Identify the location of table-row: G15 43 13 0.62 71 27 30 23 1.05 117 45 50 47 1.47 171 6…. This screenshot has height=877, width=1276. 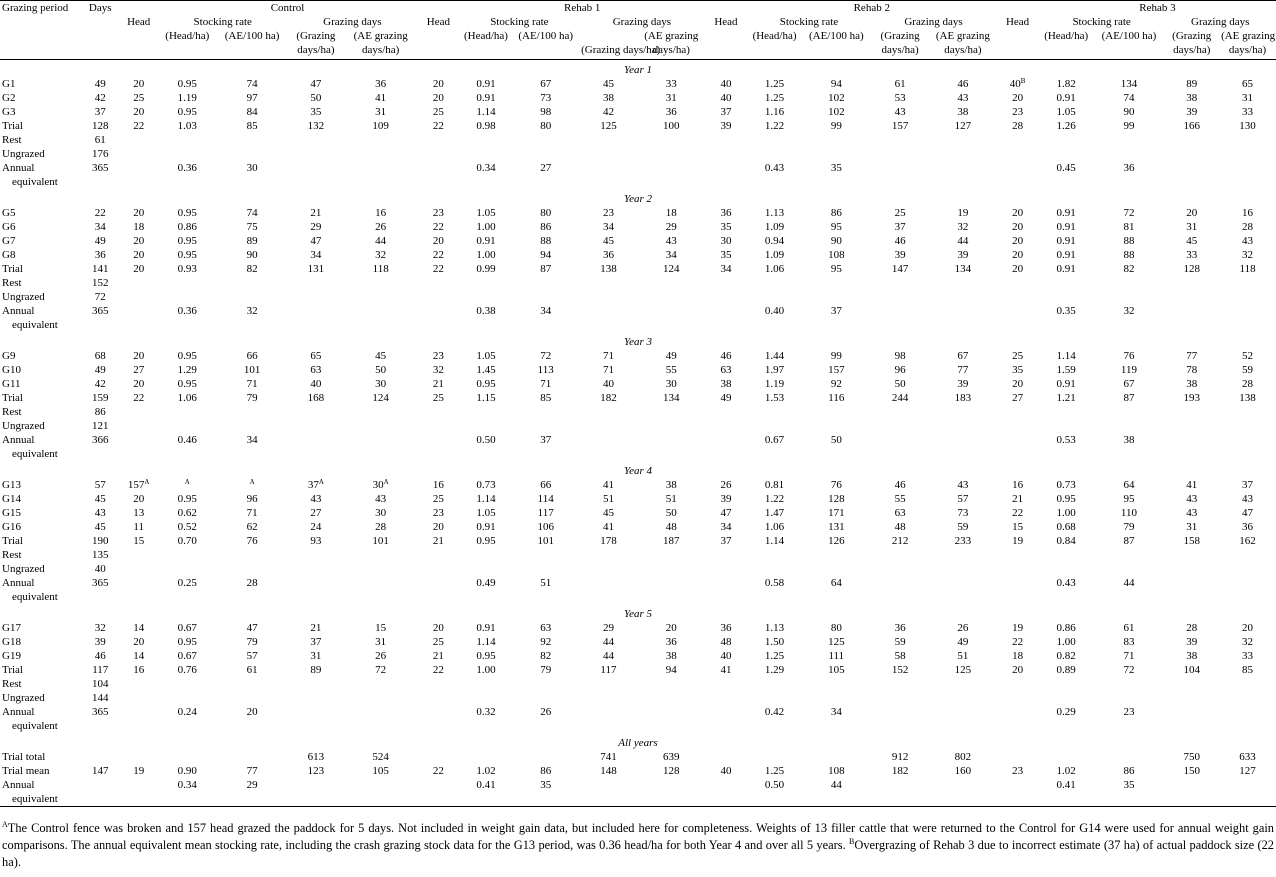
(638, 513).